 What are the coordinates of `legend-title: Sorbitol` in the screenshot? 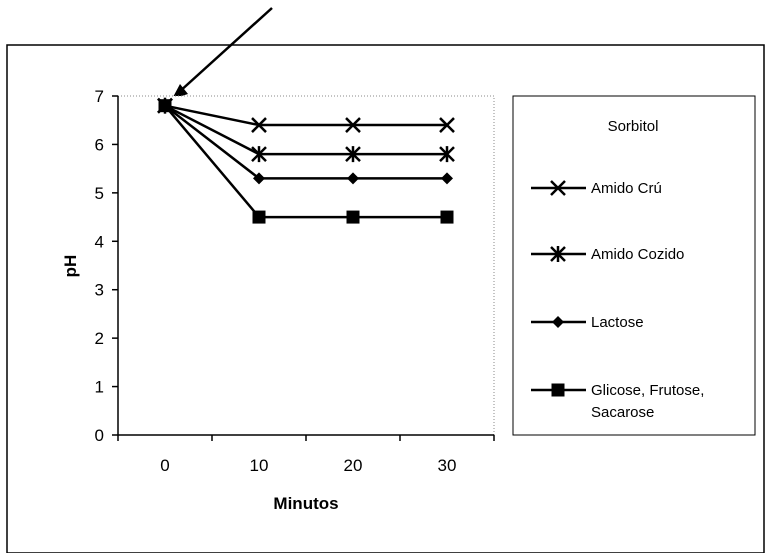 It's located at (633, 126).